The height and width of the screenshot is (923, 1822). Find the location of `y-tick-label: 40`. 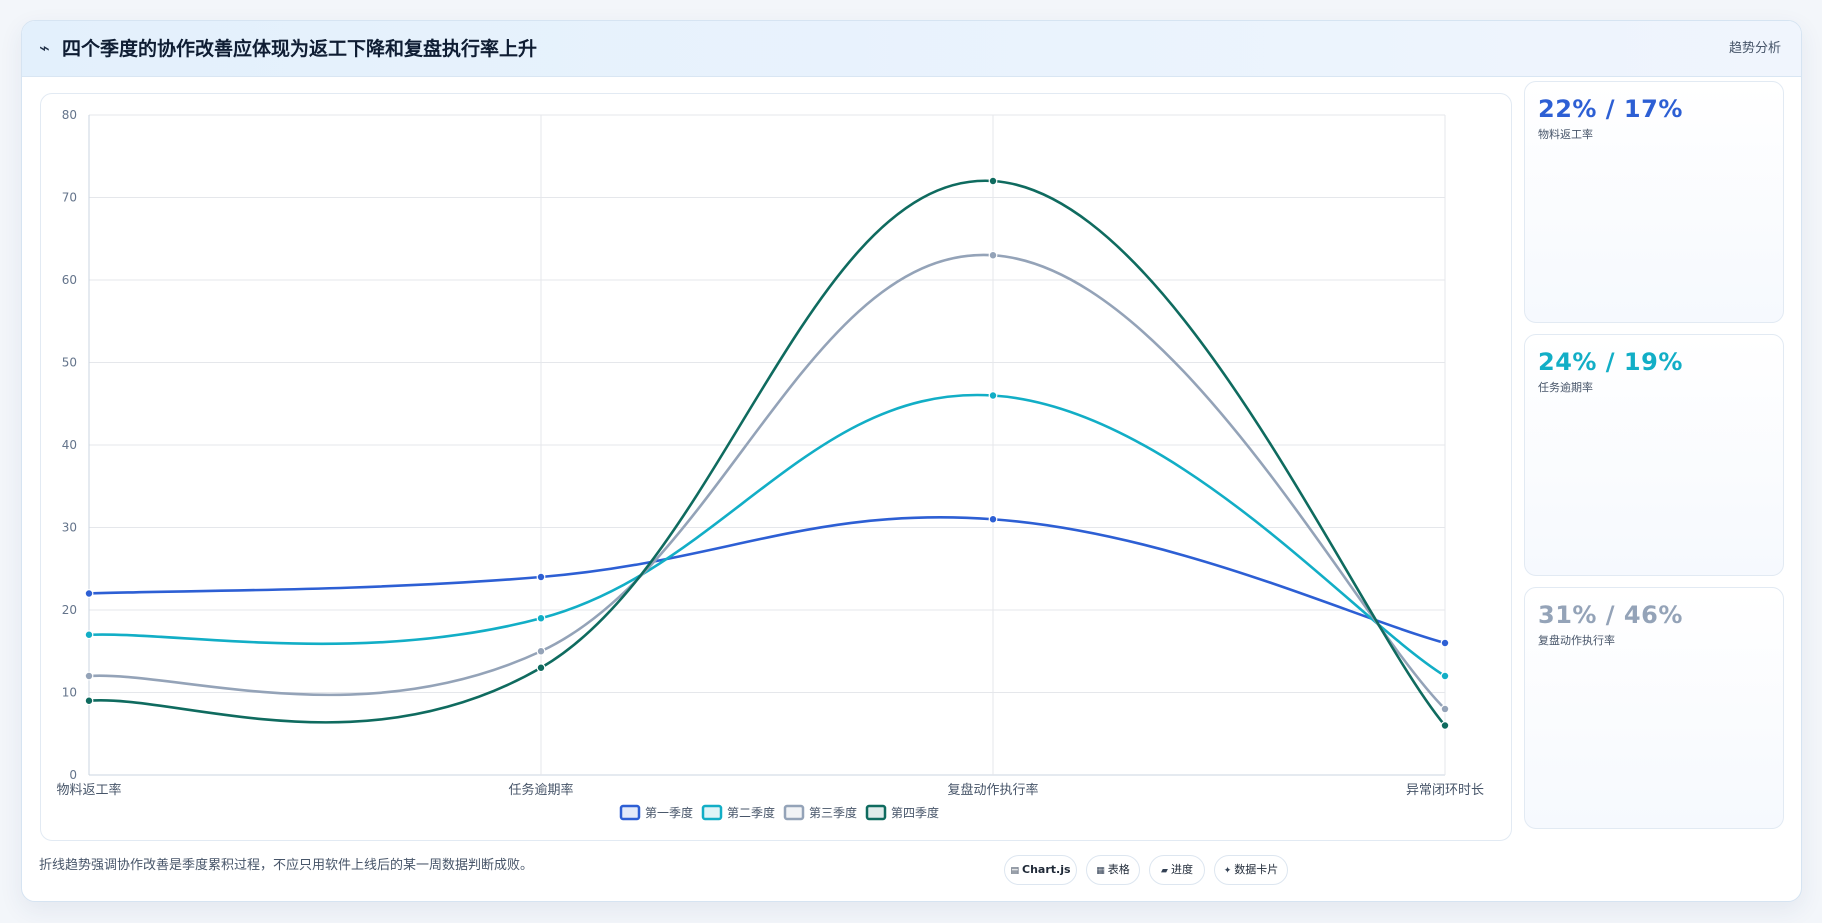

y-tick-label: 40 is located at coordinates (69, 445).